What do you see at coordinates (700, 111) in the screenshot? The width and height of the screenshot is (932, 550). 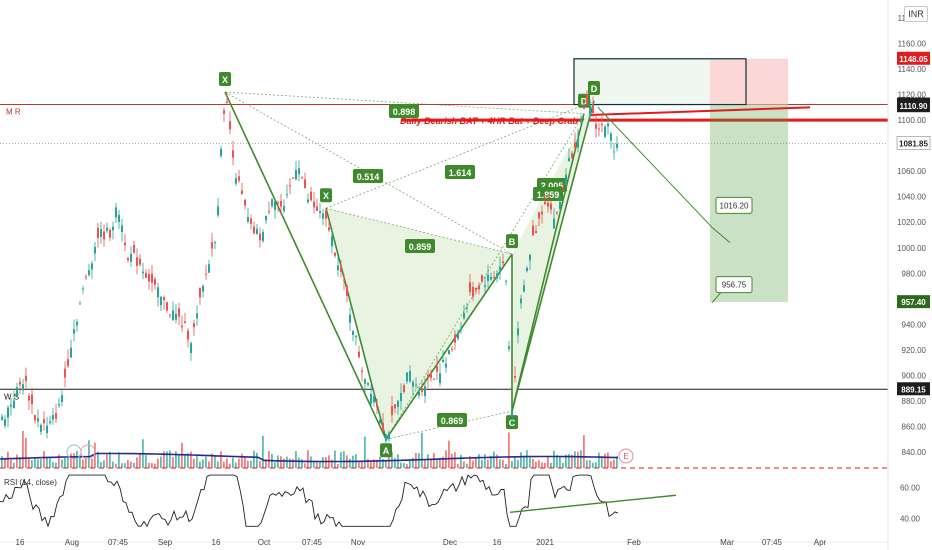 I see `trend-line` at bounding box center [700, 111].